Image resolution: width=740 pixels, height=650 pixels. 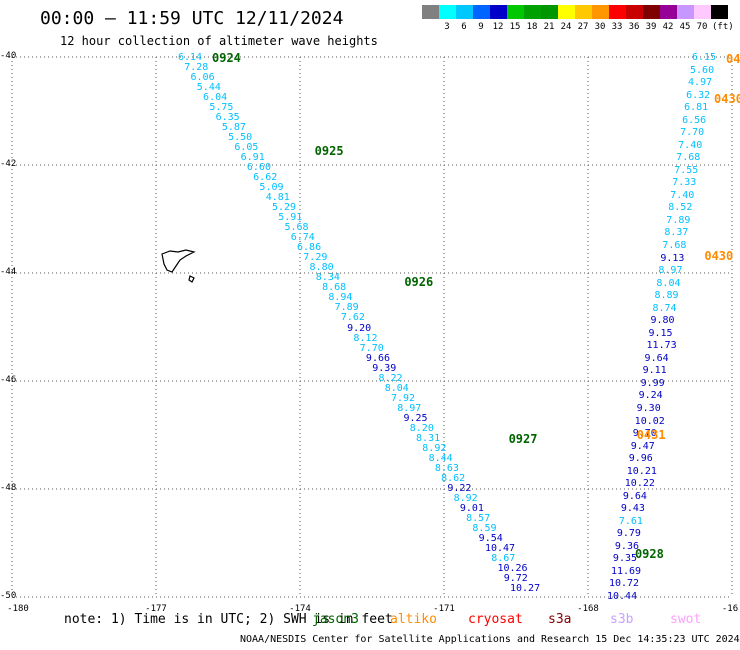 I want to click on lon-label: -168, so click(x=588, y=609).